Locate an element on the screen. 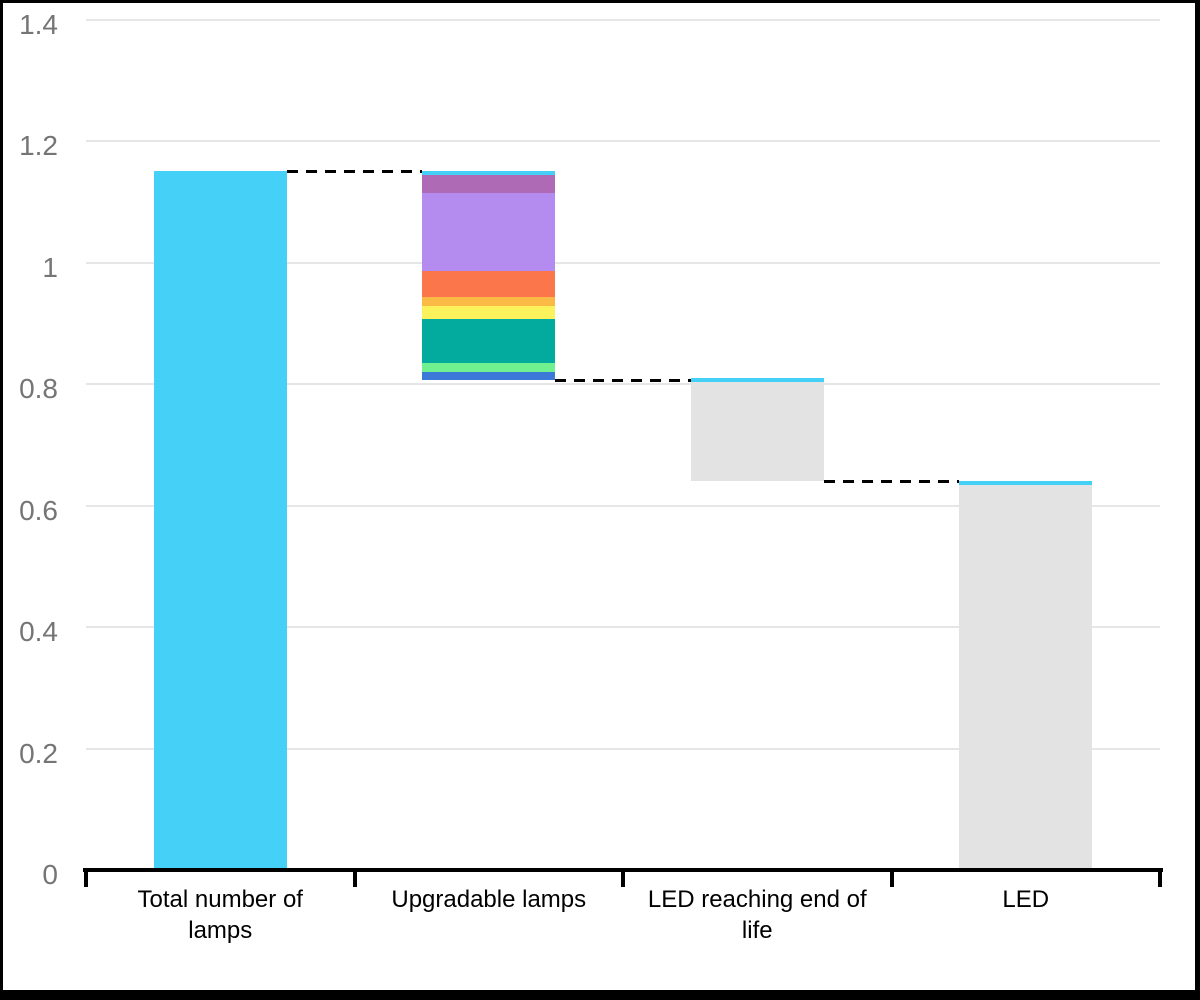 The width and height of the screenshot is (1200, 1000). y-axis-tick-label: 1.4 is located at coordinates (38, 24).